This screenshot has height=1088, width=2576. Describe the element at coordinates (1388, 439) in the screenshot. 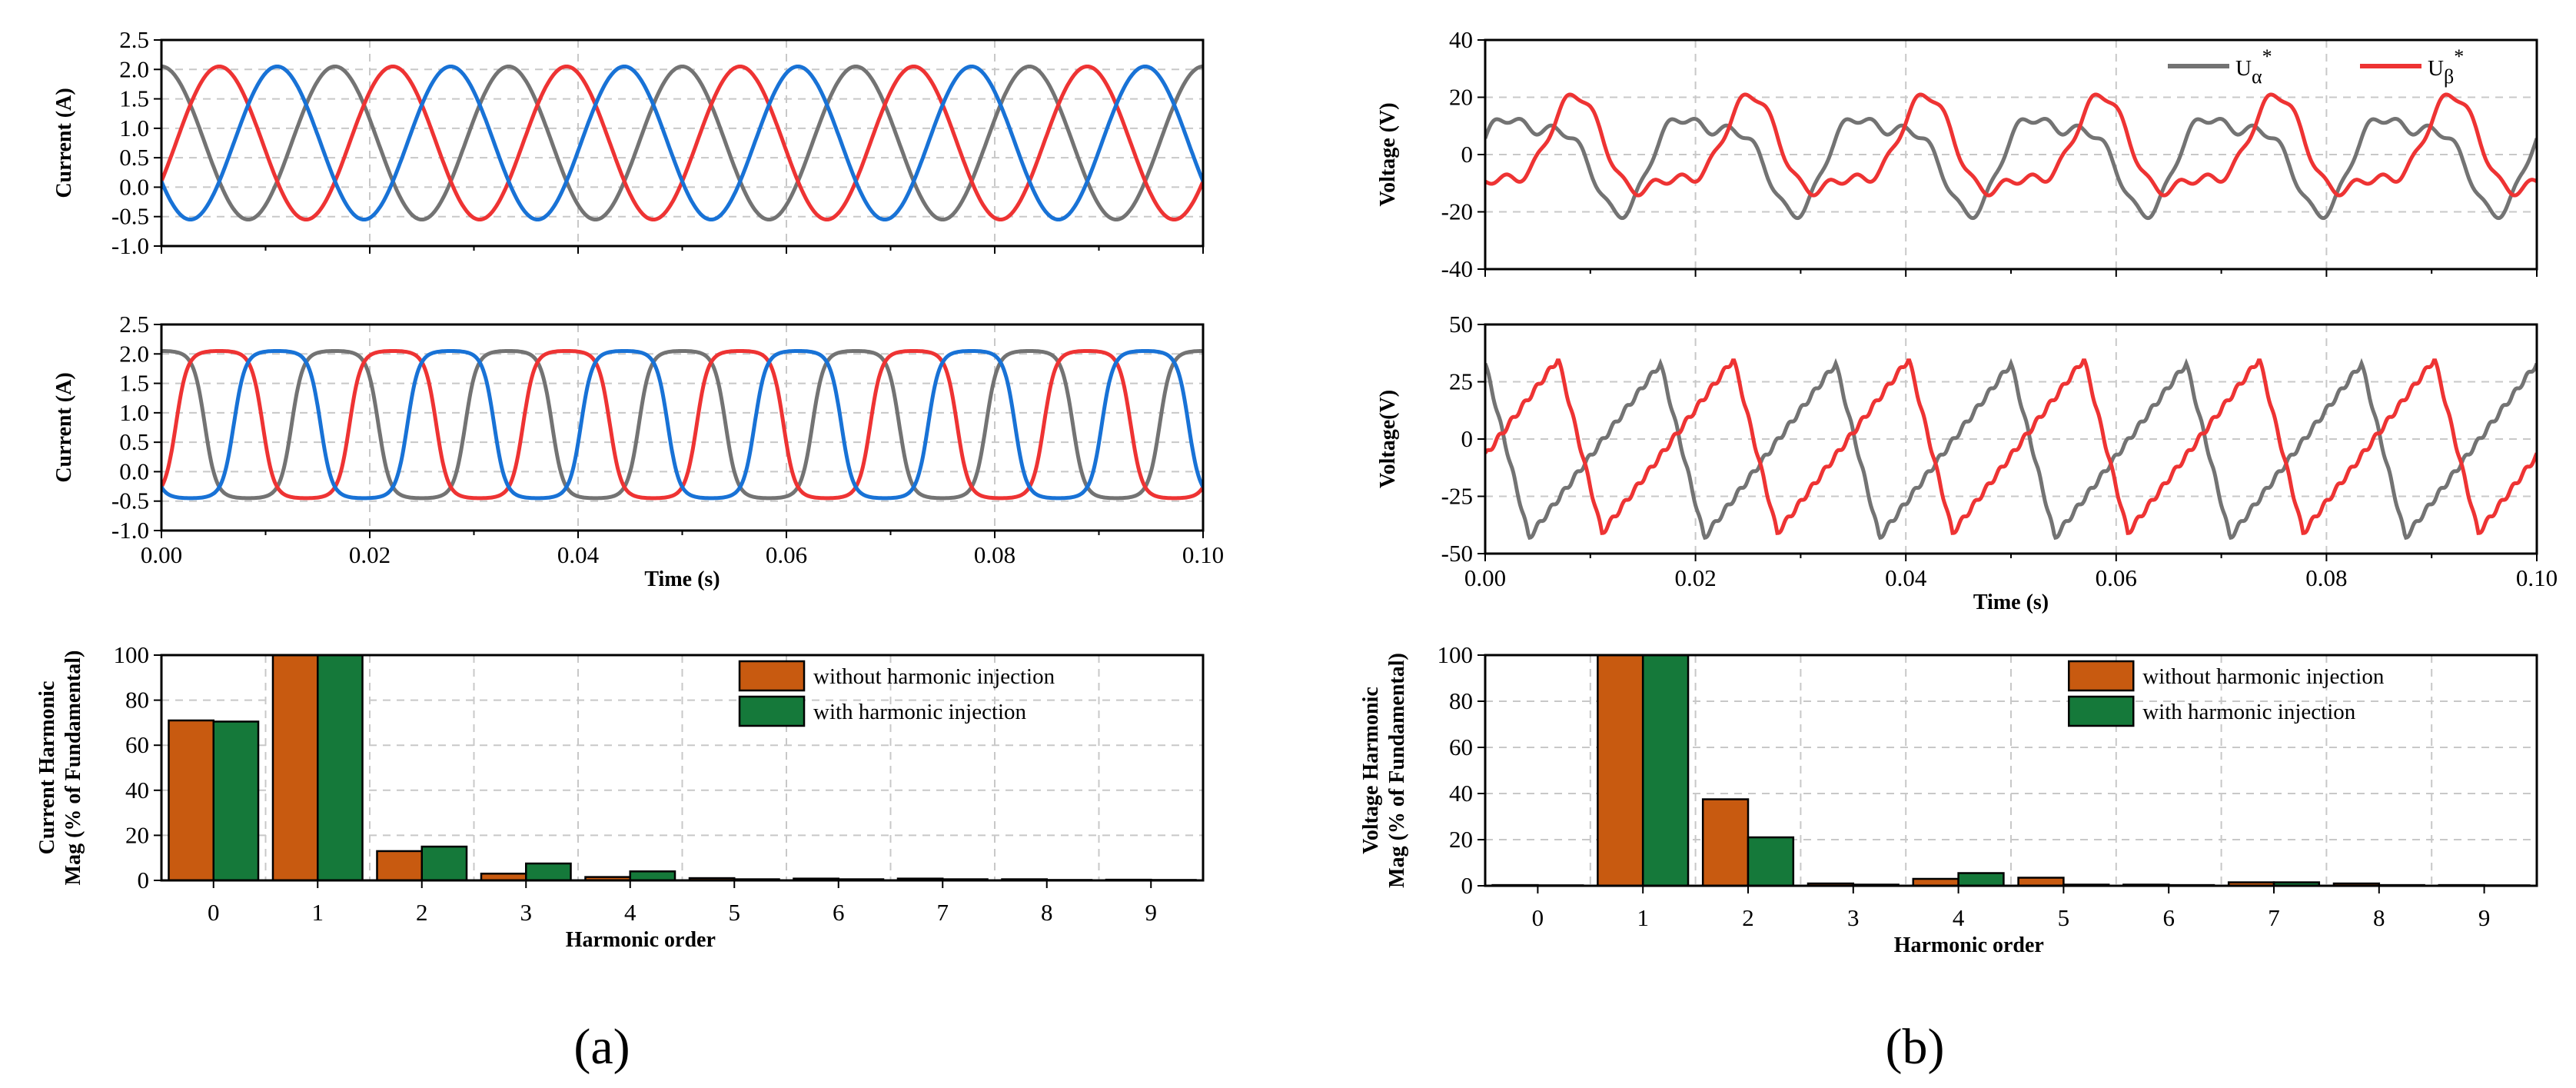

I see `y-axis-label: Voltage(V)` at that location.